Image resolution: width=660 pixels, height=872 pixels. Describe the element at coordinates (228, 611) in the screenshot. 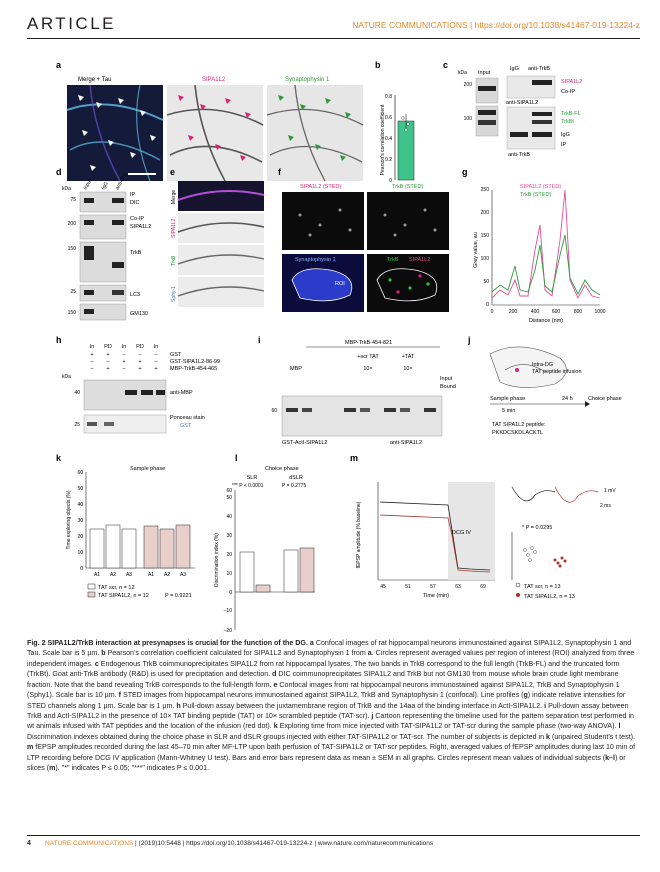

I see `svg-text: –10` at that location.